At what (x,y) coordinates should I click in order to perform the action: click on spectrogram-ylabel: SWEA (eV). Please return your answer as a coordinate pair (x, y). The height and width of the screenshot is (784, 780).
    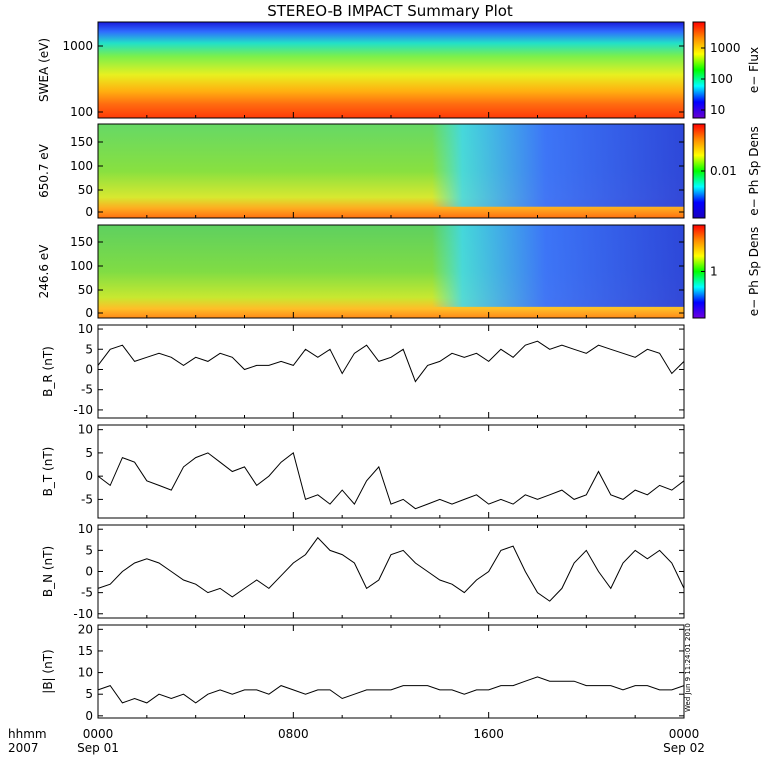
    Looking at the image, I should click on (44, 70).